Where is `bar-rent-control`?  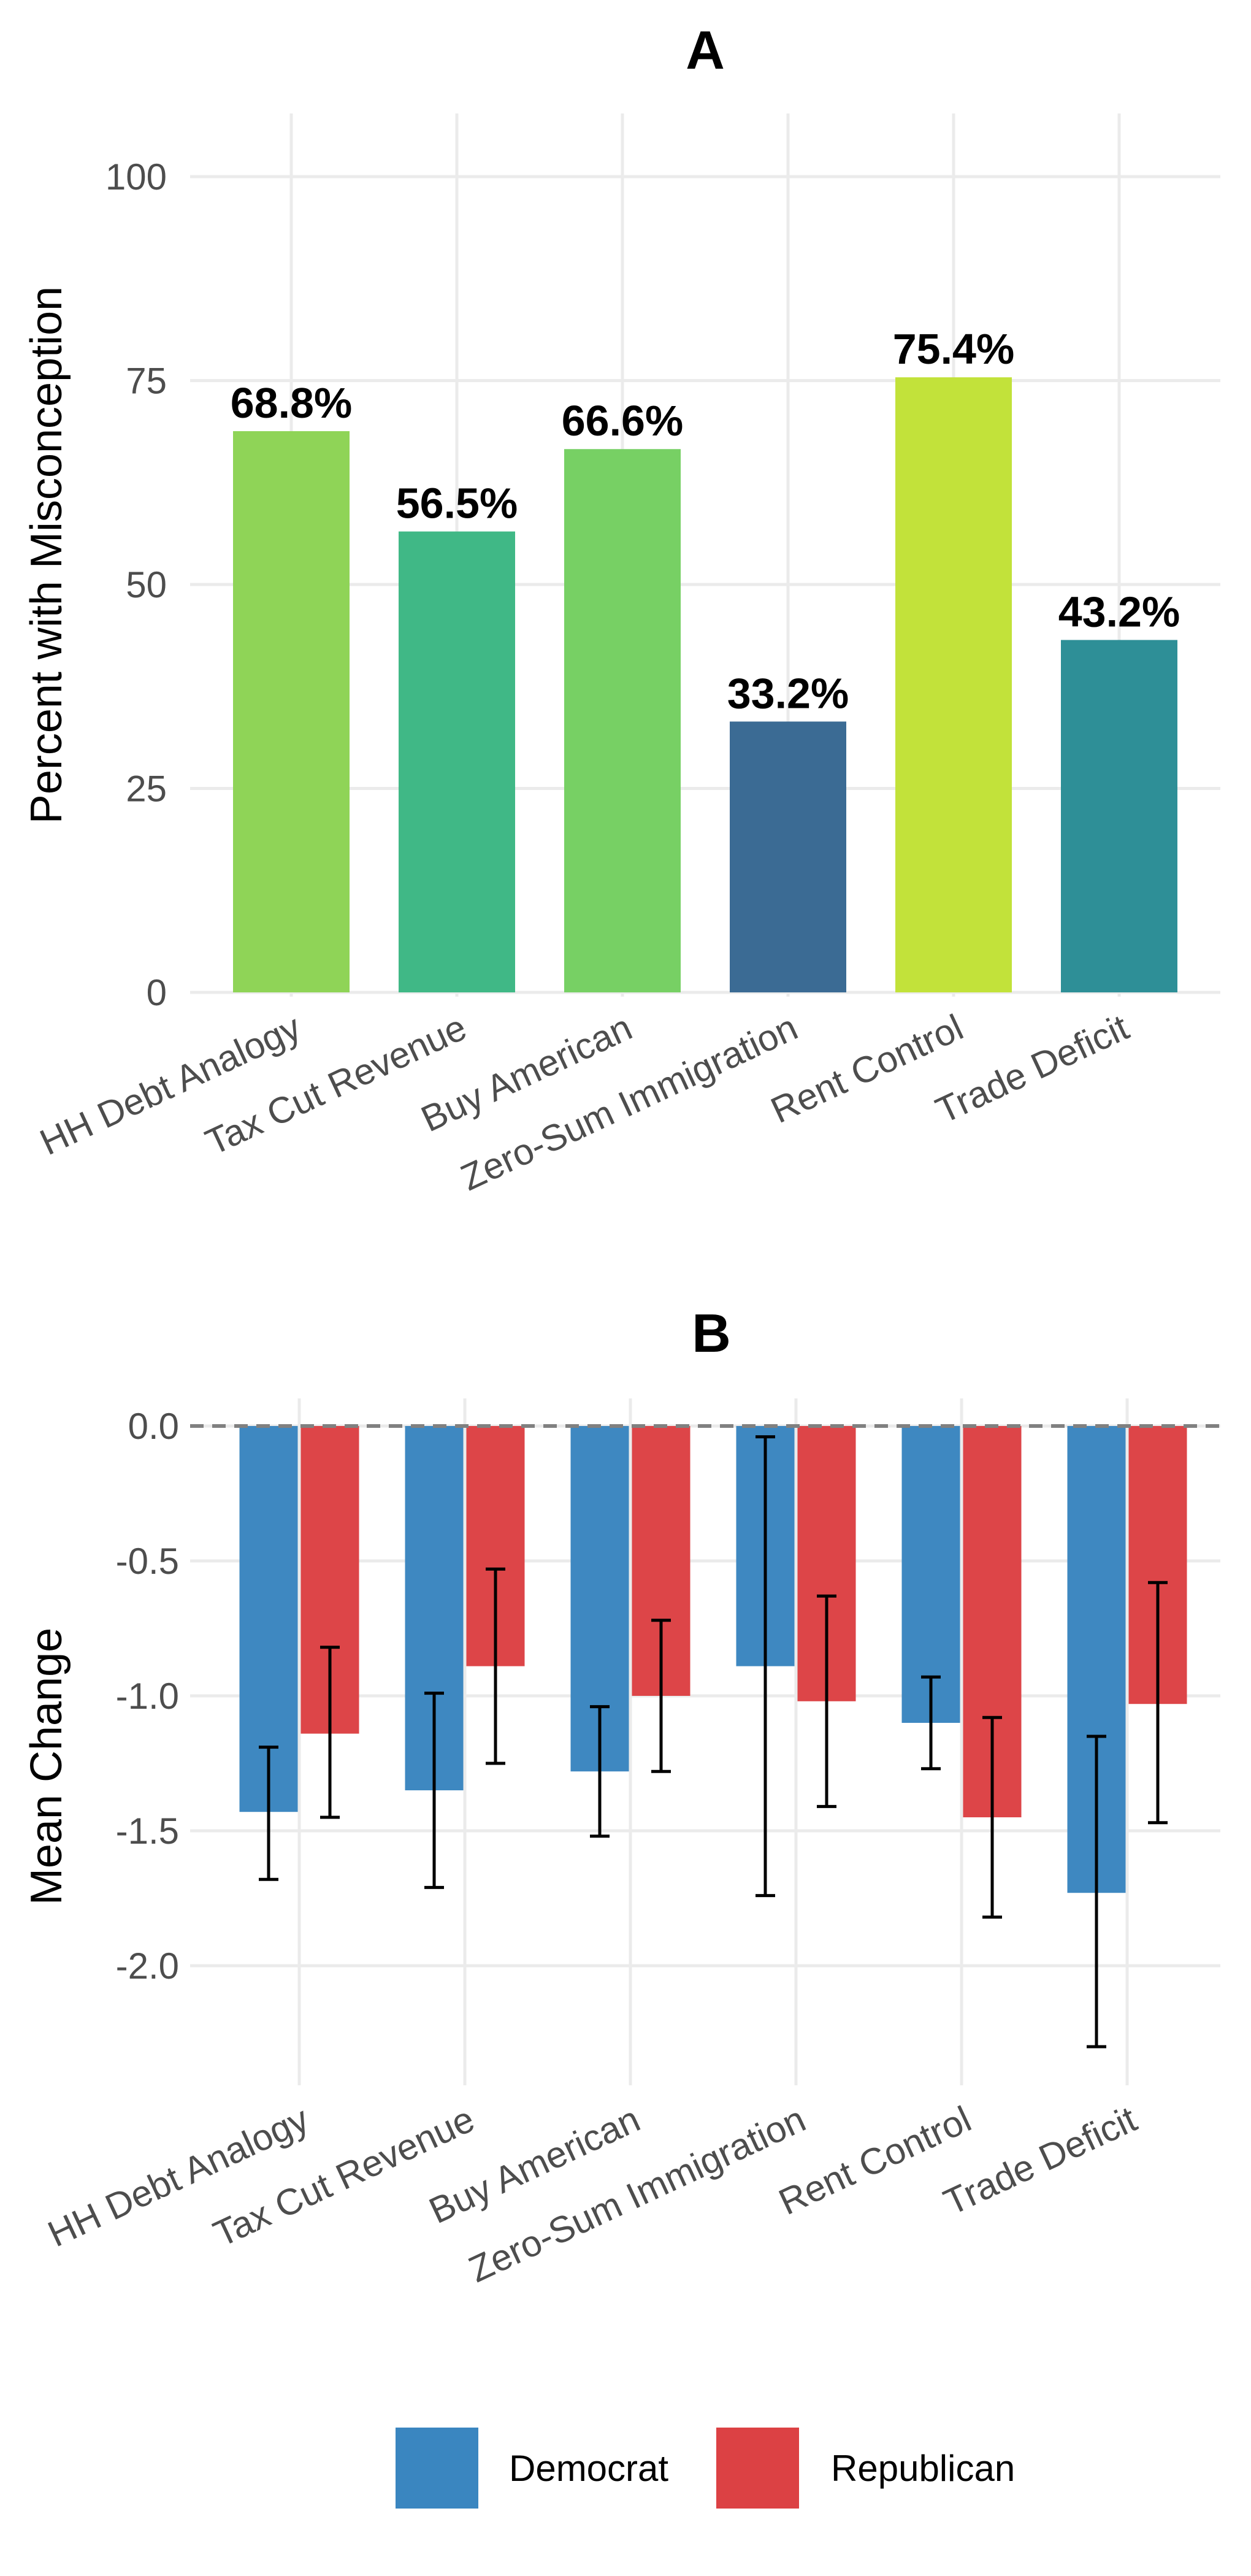 bar-rent-control is located at coordinates (954, 684).